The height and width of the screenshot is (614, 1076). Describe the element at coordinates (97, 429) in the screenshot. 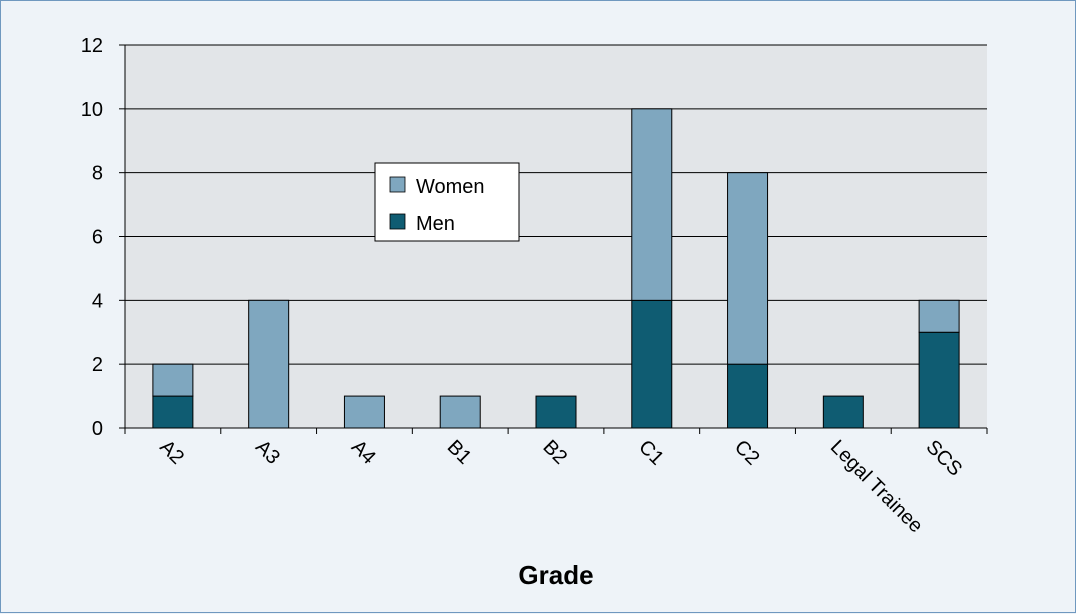

I see `y-tick-label: 0` at that location.